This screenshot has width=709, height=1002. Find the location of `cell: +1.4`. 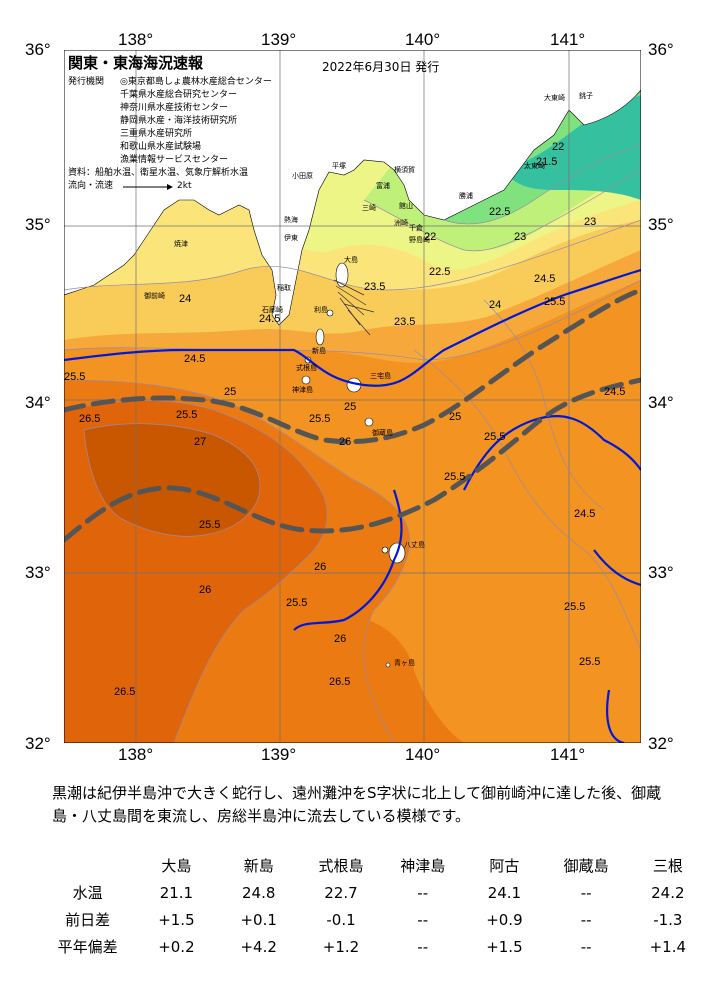

cell: +1.4 is located at coordinates (668, 946).